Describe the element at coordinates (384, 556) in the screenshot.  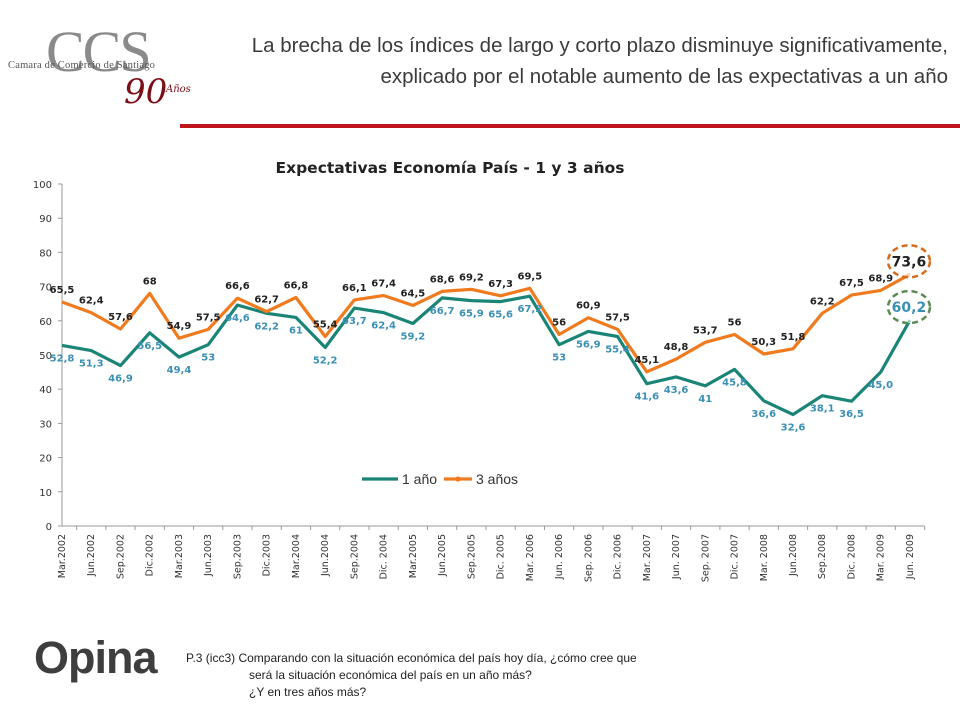
I see `x-tick-label: Dic. 2004` at that location.